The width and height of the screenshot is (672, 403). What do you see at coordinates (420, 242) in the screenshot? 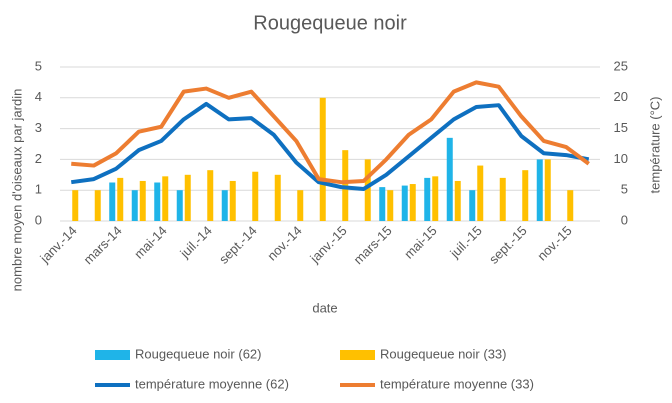
I see `x-tick-label: mai-15` at bounding box center [420, 242].